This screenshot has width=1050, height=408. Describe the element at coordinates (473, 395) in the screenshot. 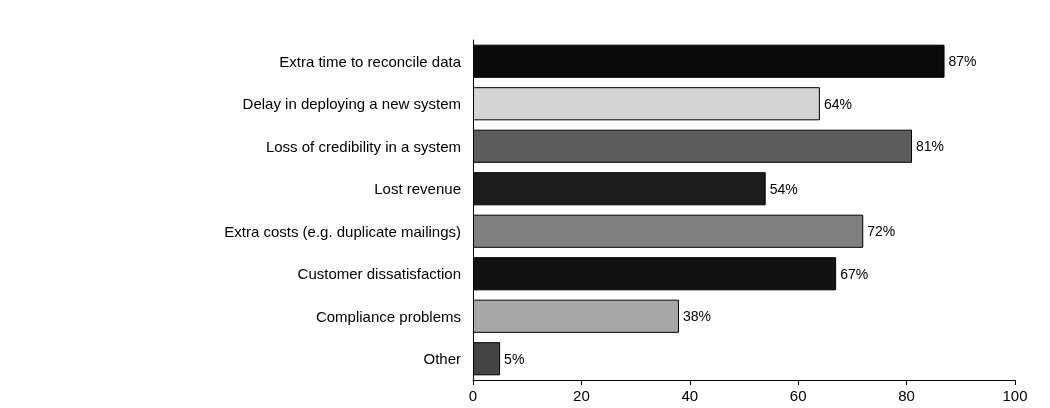

I see `x-tick-label: 0` at that location.